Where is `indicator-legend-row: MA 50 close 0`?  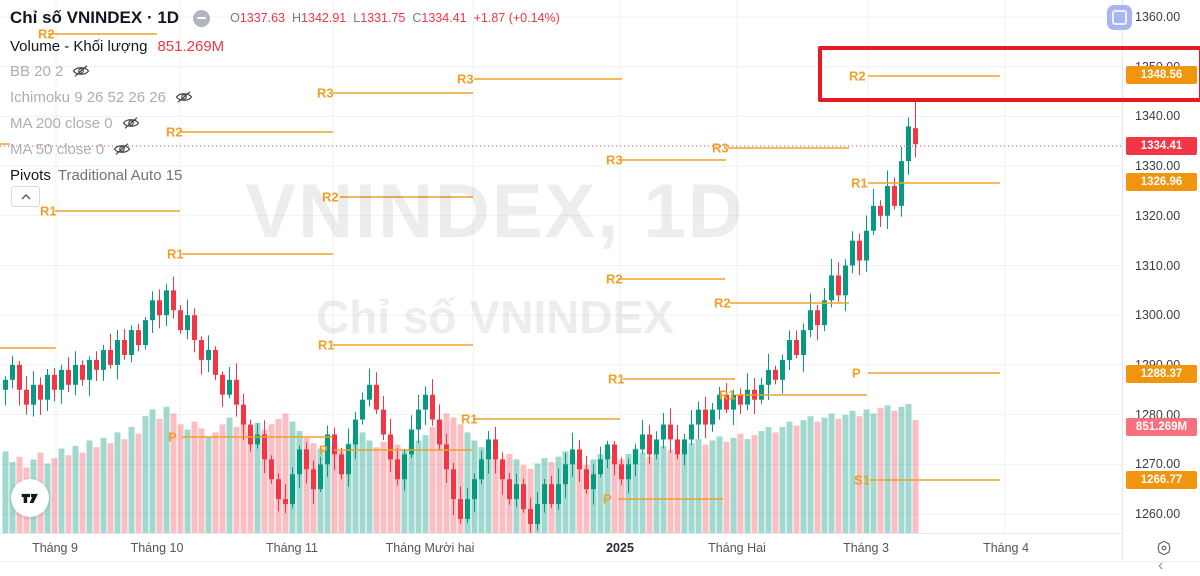 indicator-legend-row: MA 50 close 0 is located at coordinates (285, 149).